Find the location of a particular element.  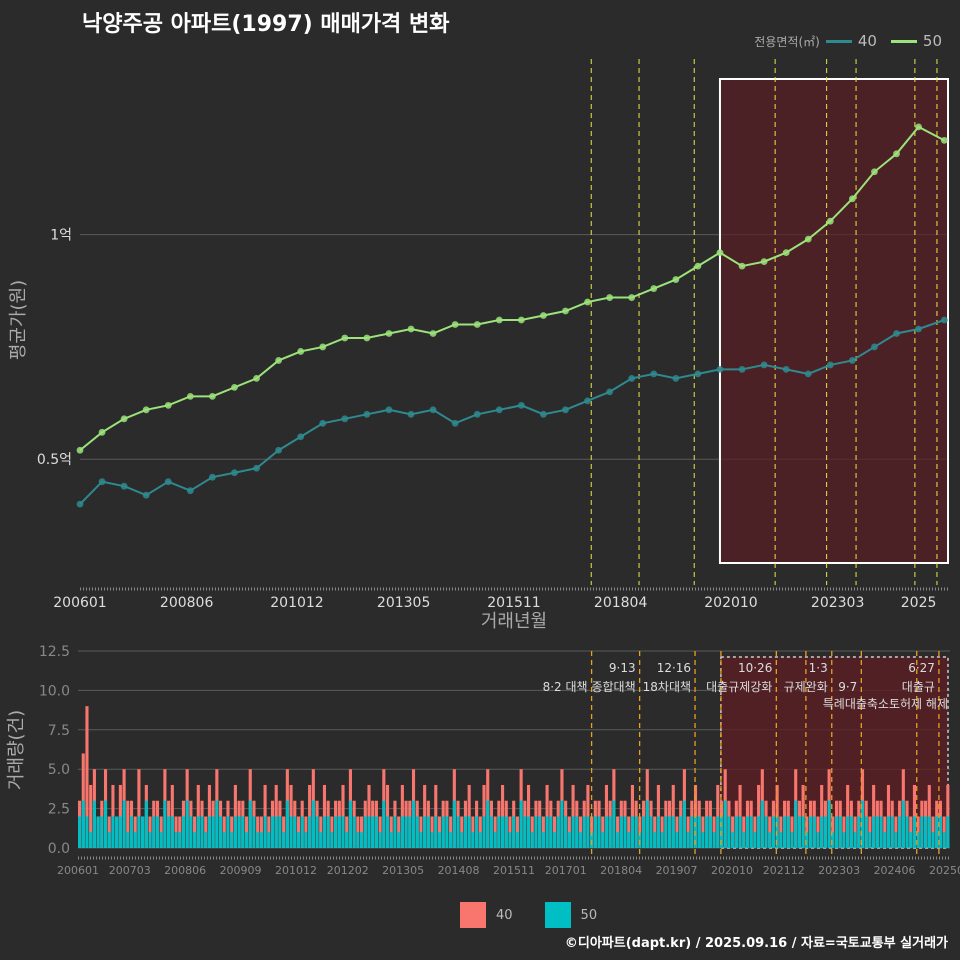

bar-x-tick-label: 201907 is located at coordinates (677, 870).